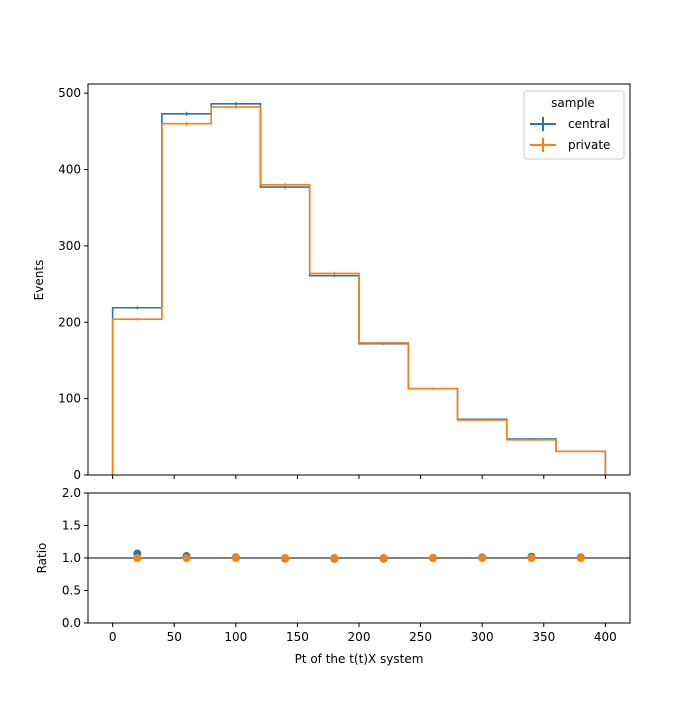 The height and width of the screenshot is (704, 700). I want to click on ratio-x-ticks: 0 50 100 150 200 250 300 350 400, so click(363, 633).